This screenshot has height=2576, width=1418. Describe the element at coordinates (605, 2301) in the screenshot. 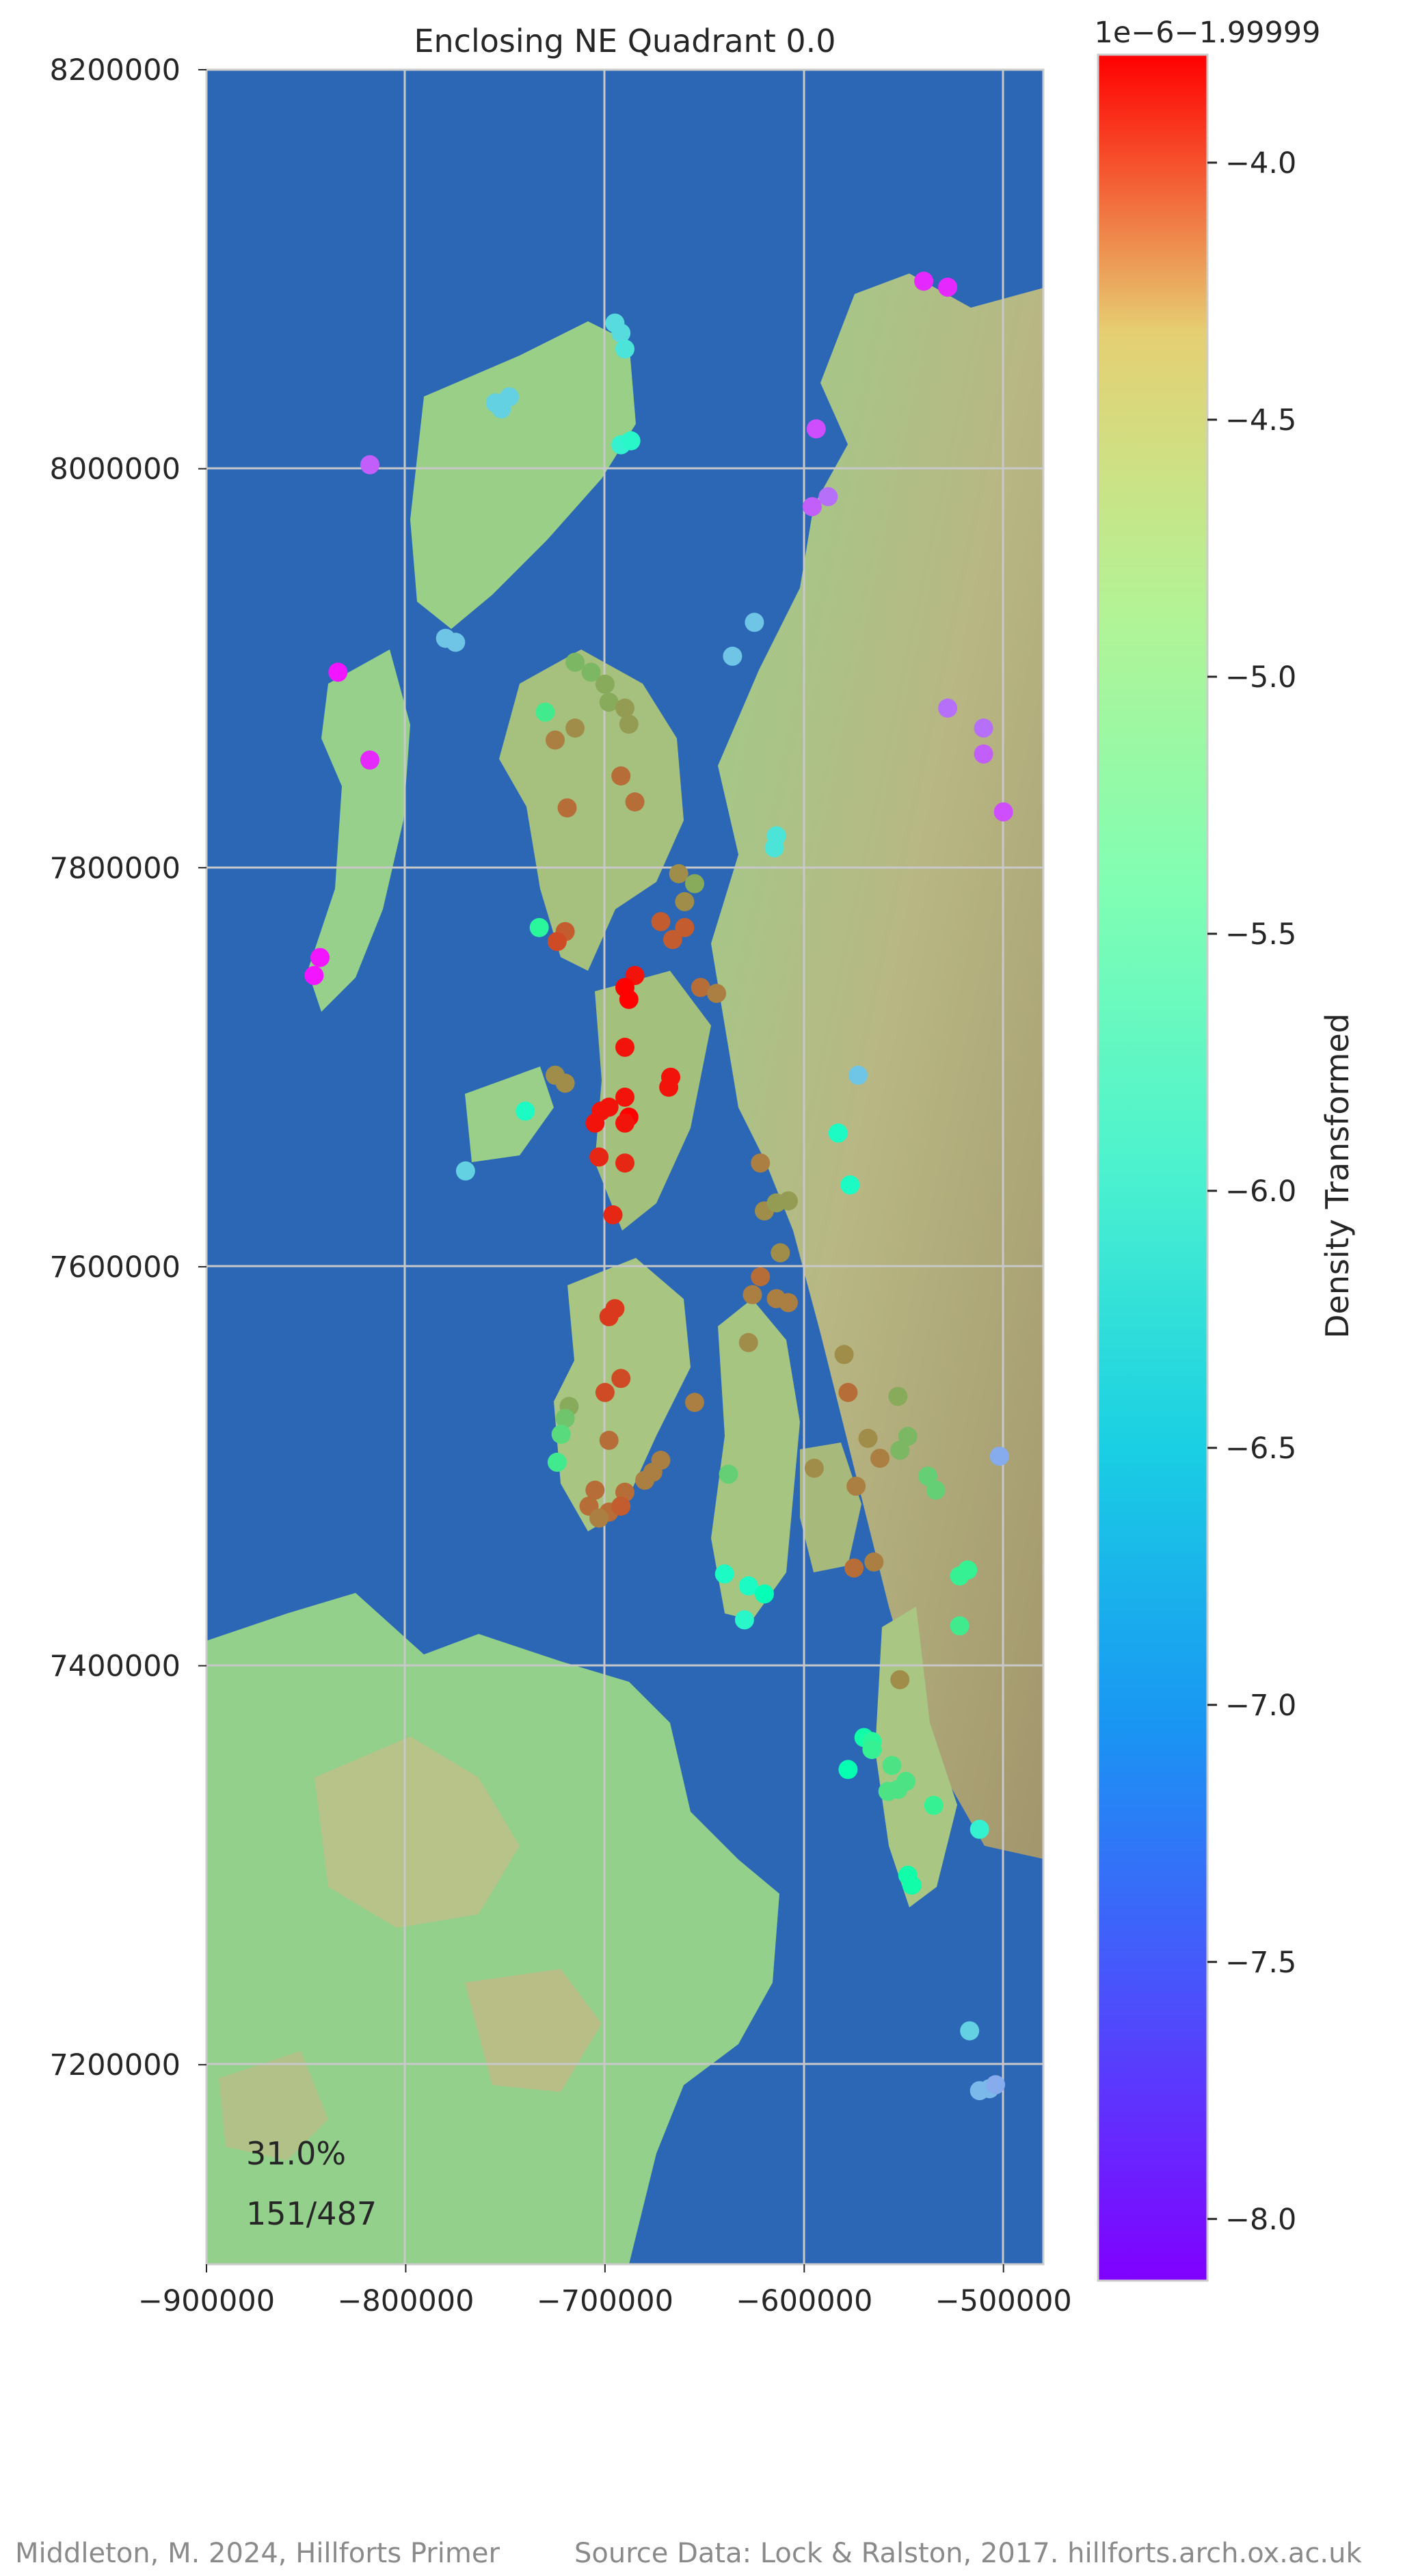

I see `x-tick-label: −700000` at that location.